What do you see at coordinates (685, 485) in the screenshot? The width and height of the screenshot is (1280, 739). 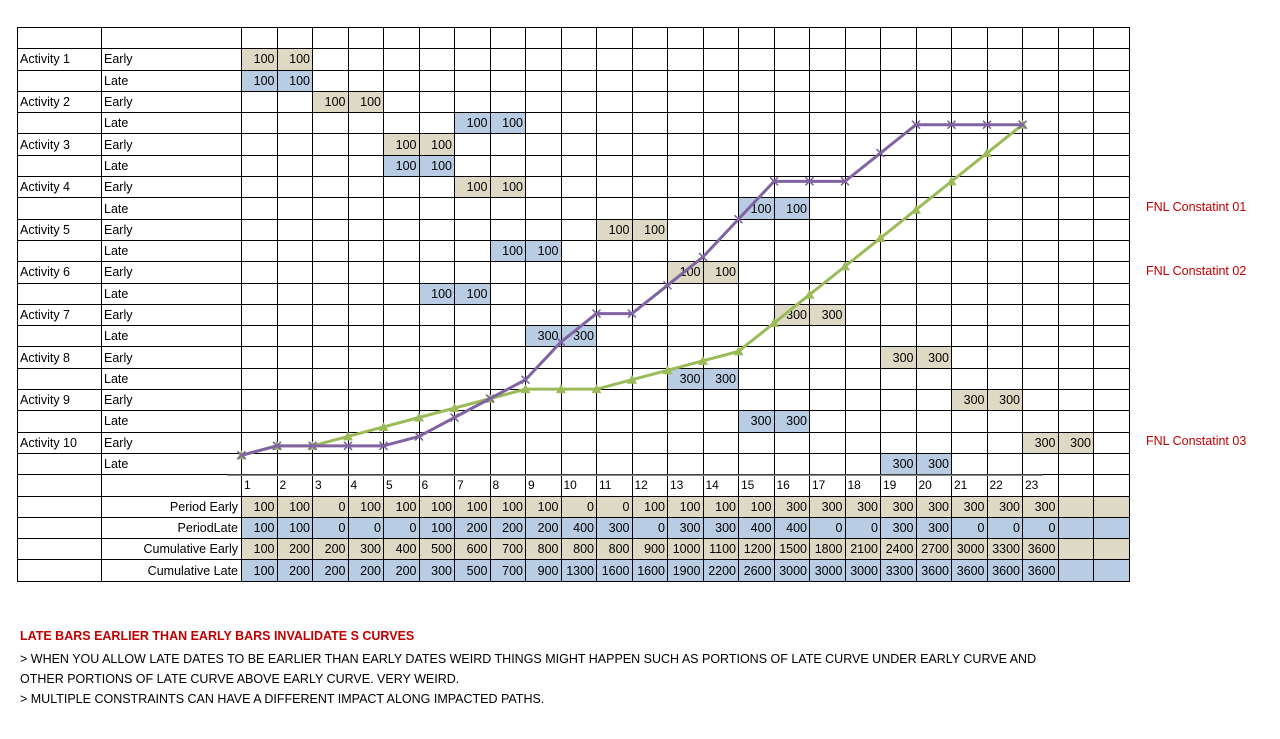 I see `period-tick-label: 13` at bounding box center [685, 485].